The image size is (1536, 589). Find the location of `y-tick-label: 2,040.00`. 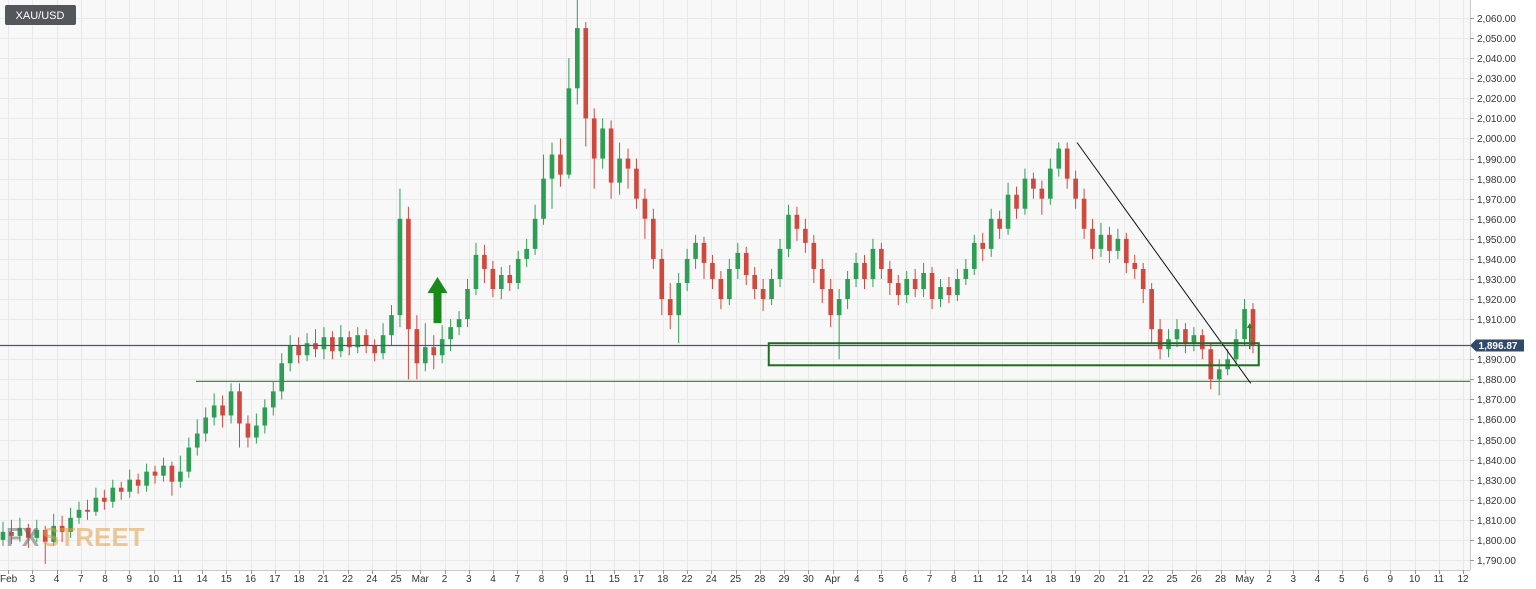

y-tick-label: 2,040.00 is located at coordinates (1496, 59).